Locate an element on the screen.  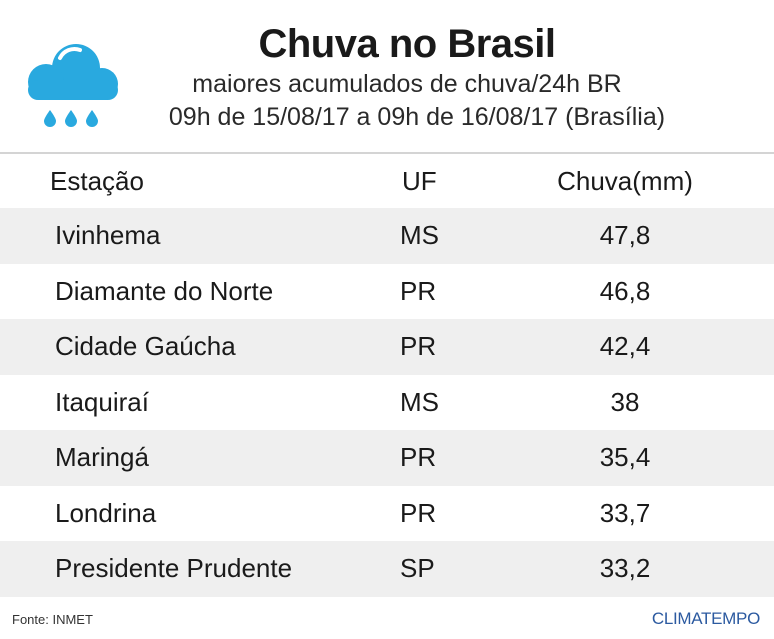
station-cell: Diamante do Norte is located at coordinates (164, 290).